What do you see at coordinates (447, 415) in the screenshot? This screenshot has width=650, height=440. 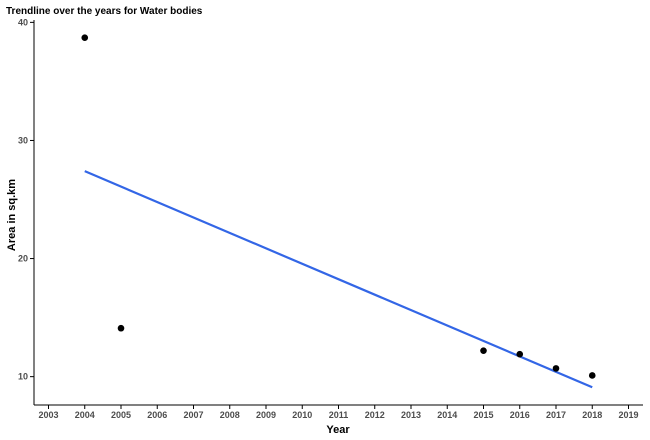 I see `x-tick-label: 2014` at bounding box center [447, 415].